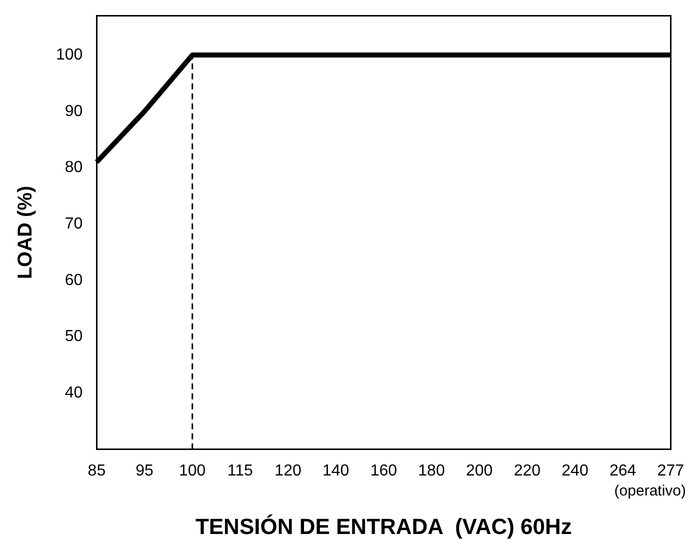  I want to click on y-tick-label: 50, so click(73, 337).